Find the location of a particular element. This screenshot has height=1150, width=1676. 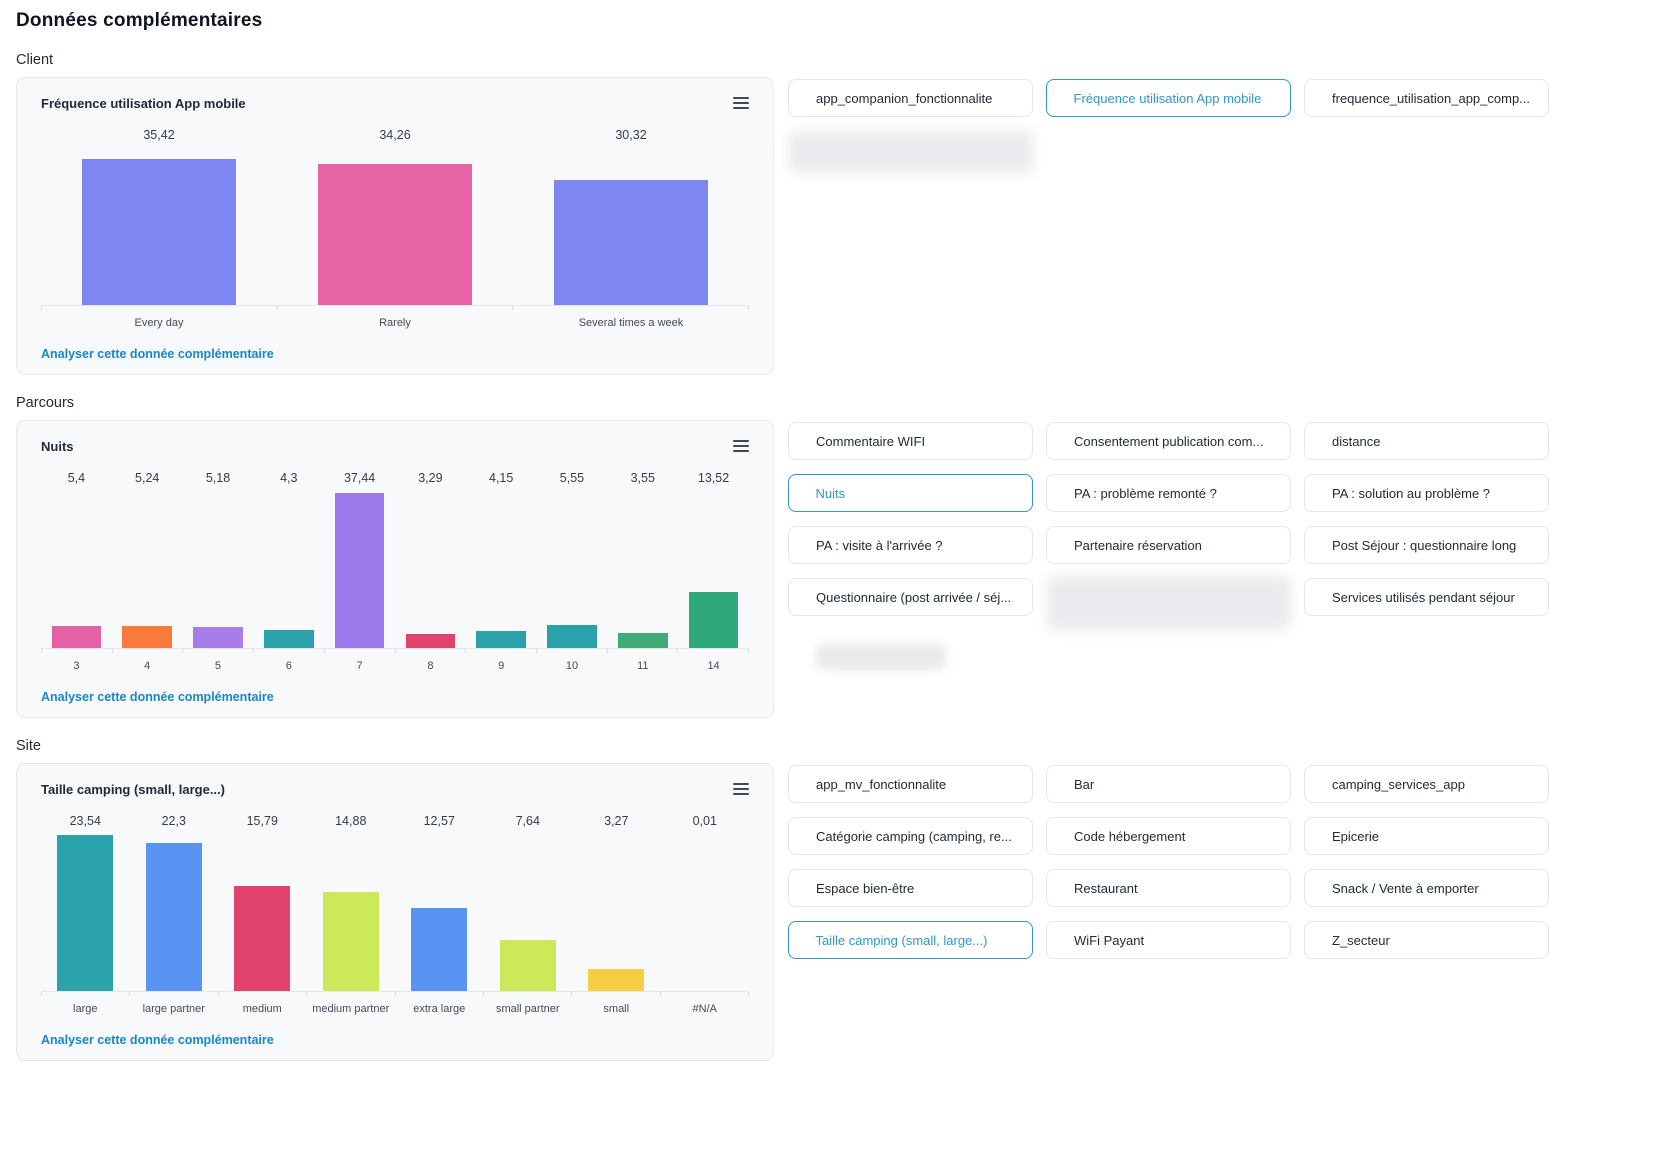

chip-services-utilises-pendant-sejour: Services utilisés pendant séjour is located at coordinates (1426, 597).